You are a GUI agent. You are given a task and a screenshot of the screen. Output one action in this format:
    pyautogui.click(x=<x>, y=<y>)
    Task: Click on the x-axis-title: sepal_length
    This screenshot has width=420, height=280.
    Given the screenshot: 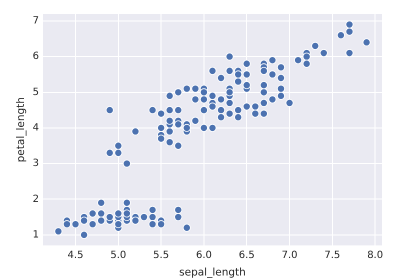 What is the action you would take?
    pyautogui.click(x=212, y=272)
    